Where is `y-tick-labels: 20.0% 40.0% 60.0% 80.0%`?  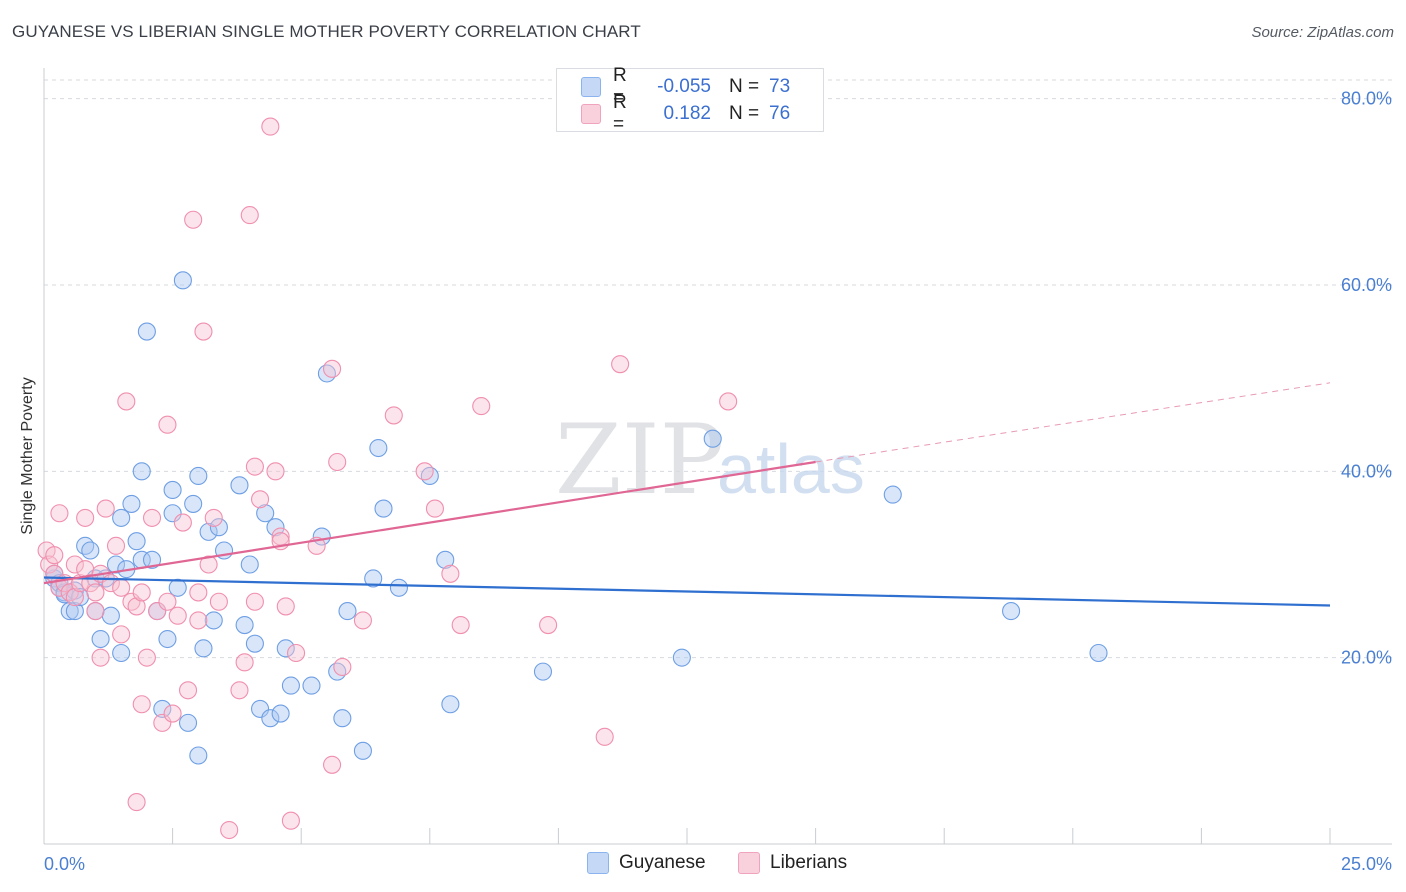 y-tick-labels: 20.0% 40.0% 60.0% 80.0% is located at coordinates (1366, 378).